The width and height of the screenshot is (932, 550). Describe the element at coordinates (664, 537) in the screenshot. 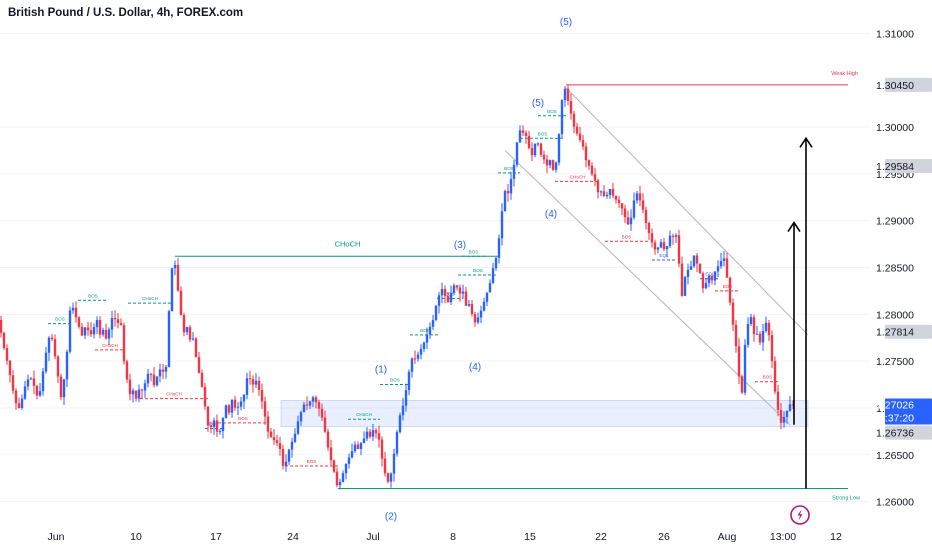

I see `time-tick-label: 26` at that location.